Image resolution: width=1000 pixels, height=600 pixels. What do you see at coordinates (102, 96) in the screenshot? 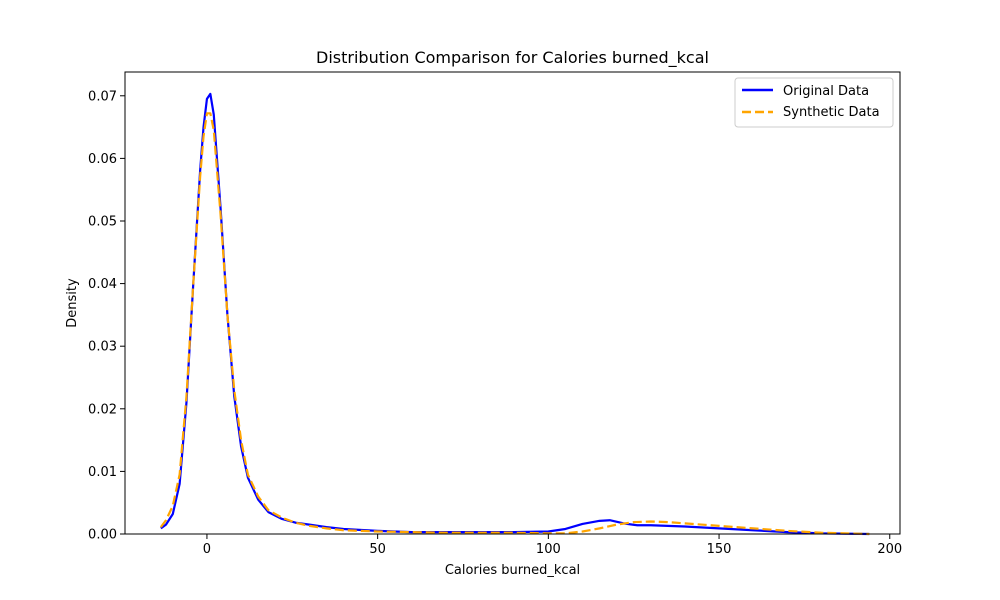
I see `y-tick-label: 0.07` at bounding box center [102, 96].